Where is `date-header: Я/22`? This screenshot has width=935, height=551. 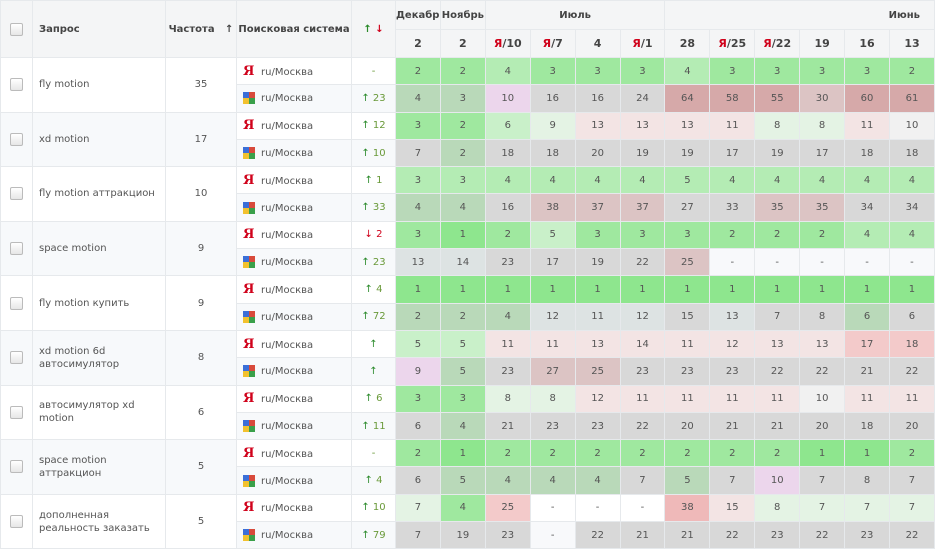
date-header: Я/22 is located at coordinates (777, 43).